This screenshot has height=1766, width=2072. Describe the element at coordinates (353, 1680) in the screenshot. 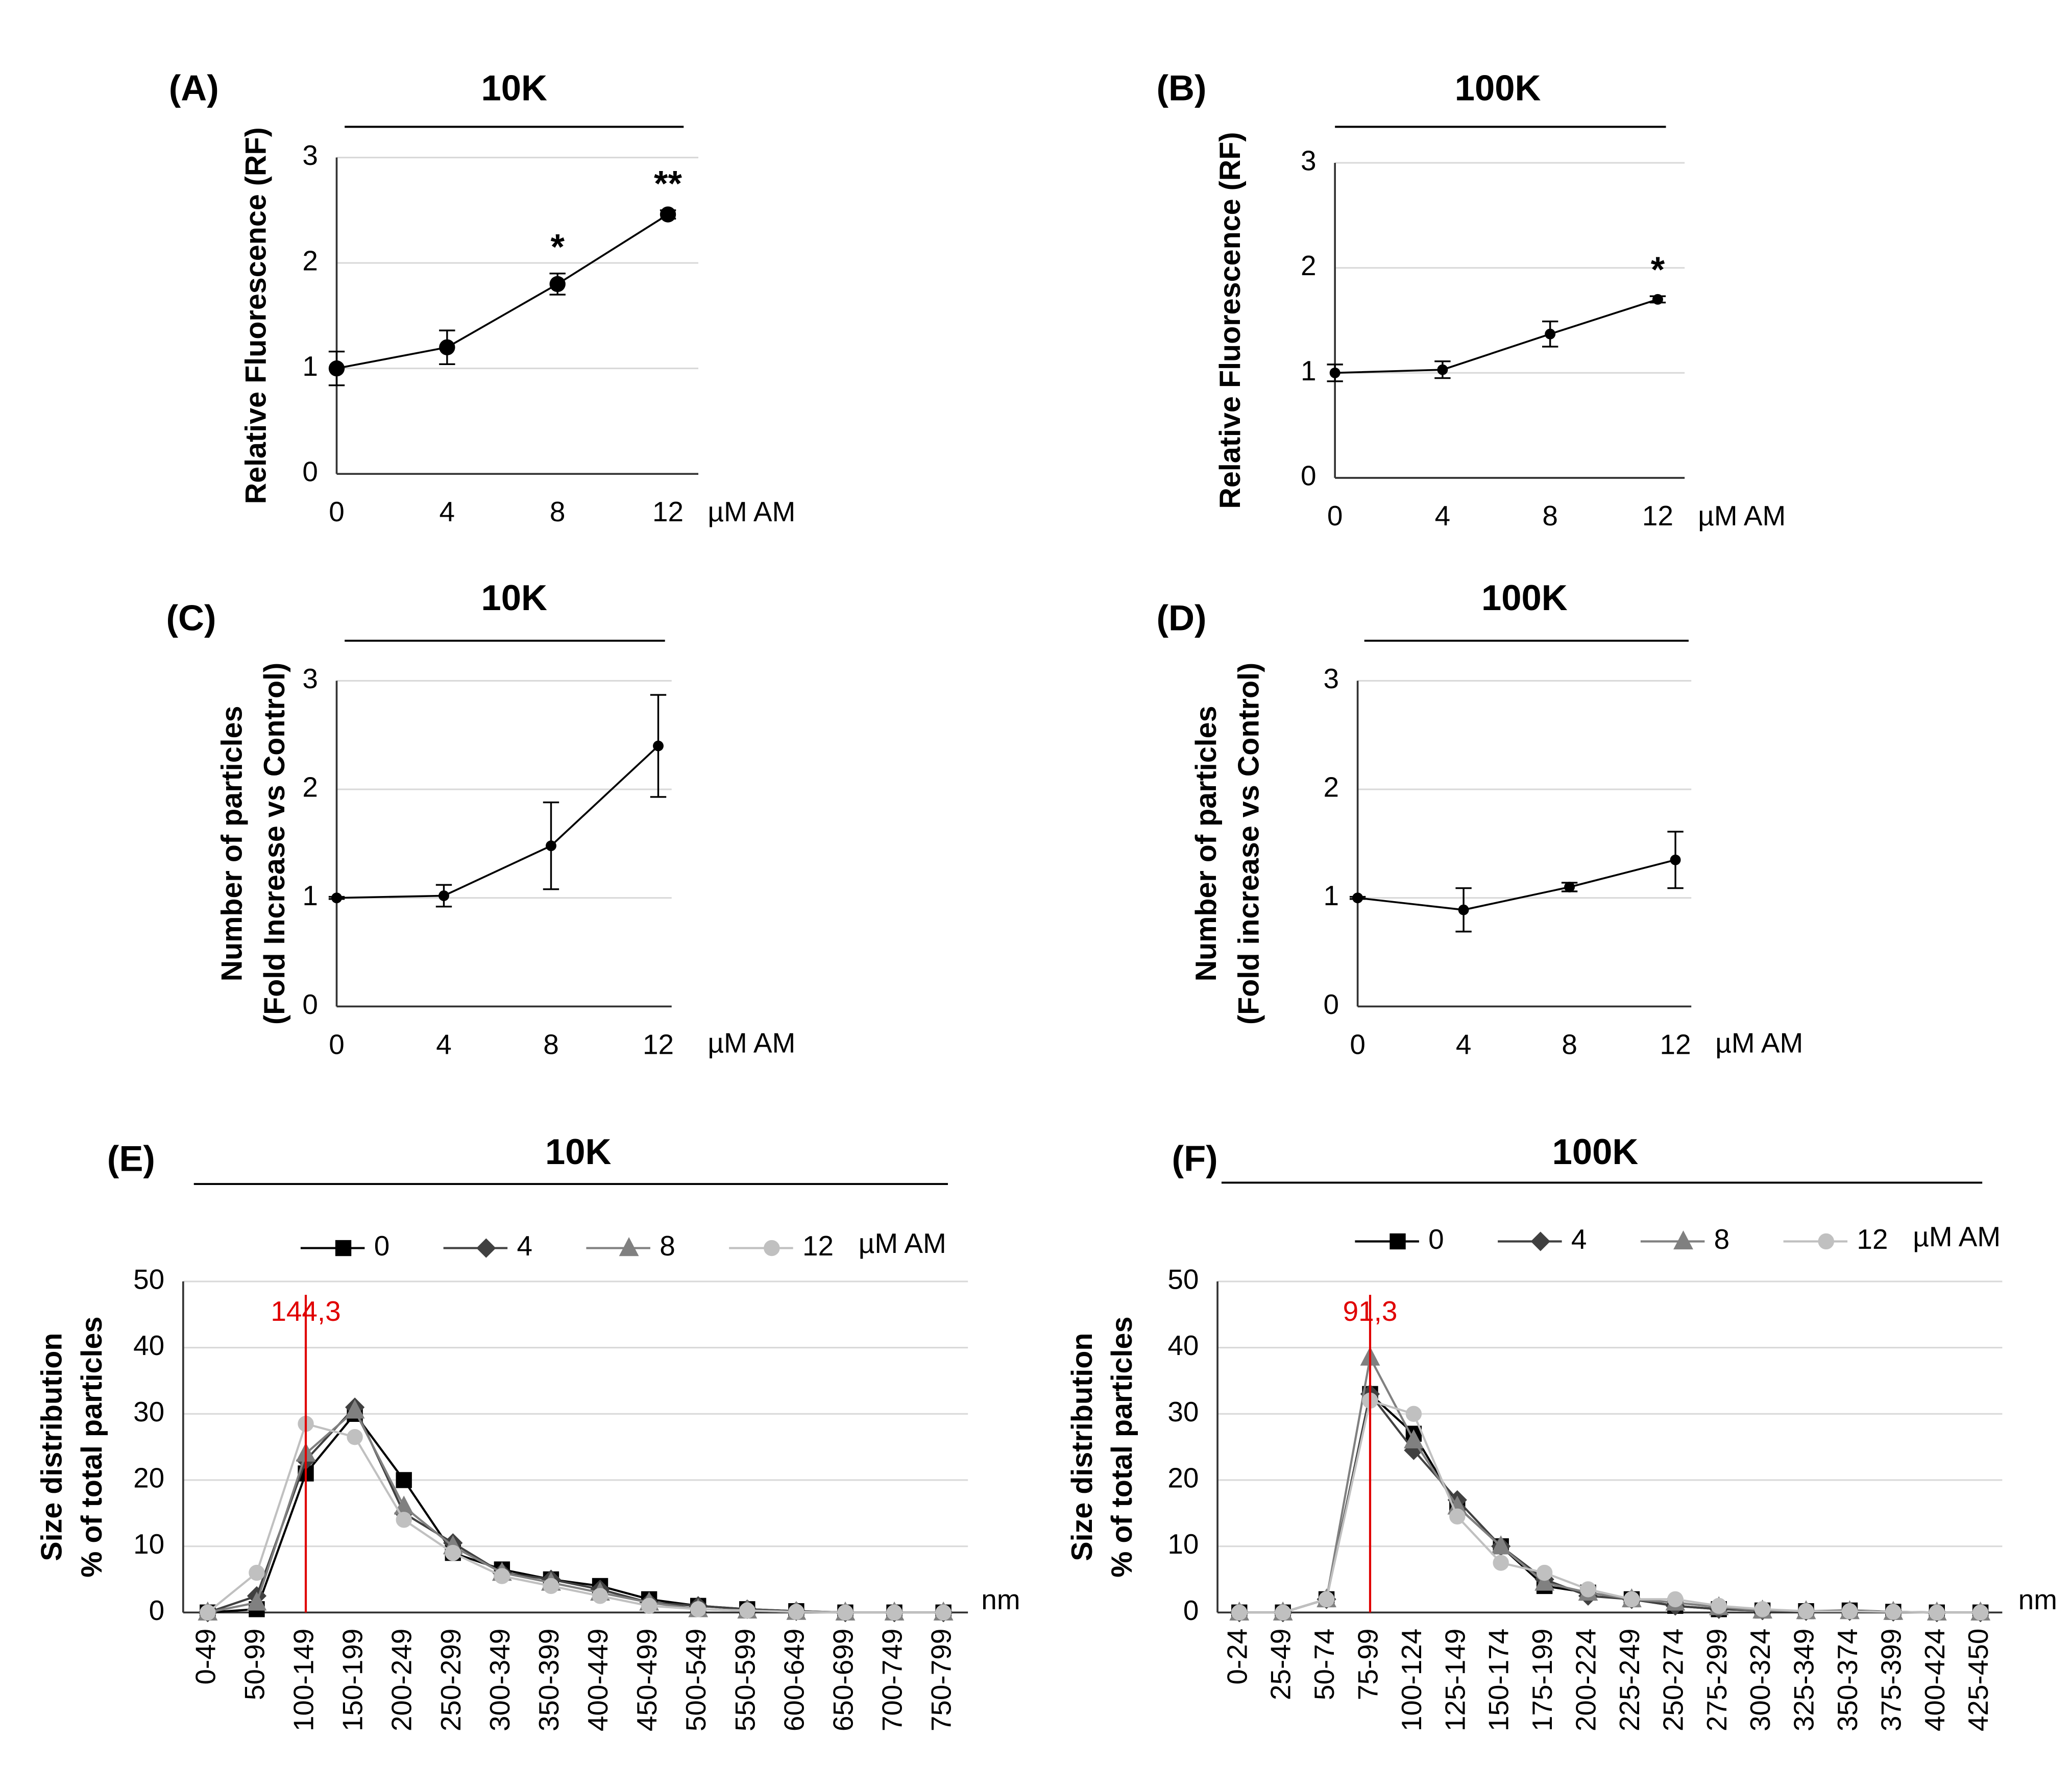

I see `x-tick-label: 150-199` at that location.